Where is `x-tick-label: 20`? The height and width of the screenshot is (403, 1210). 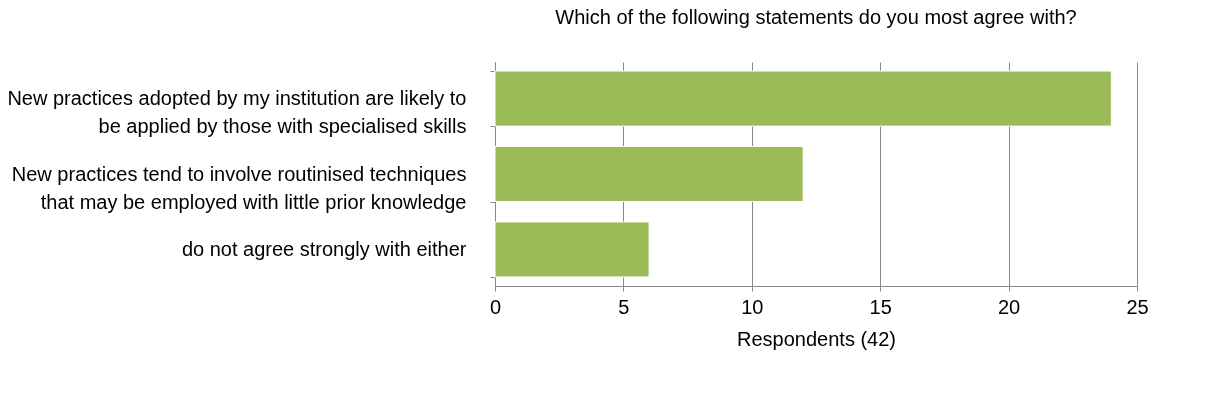 x-tick-label: 20 is located at coordinates (1009, 306).